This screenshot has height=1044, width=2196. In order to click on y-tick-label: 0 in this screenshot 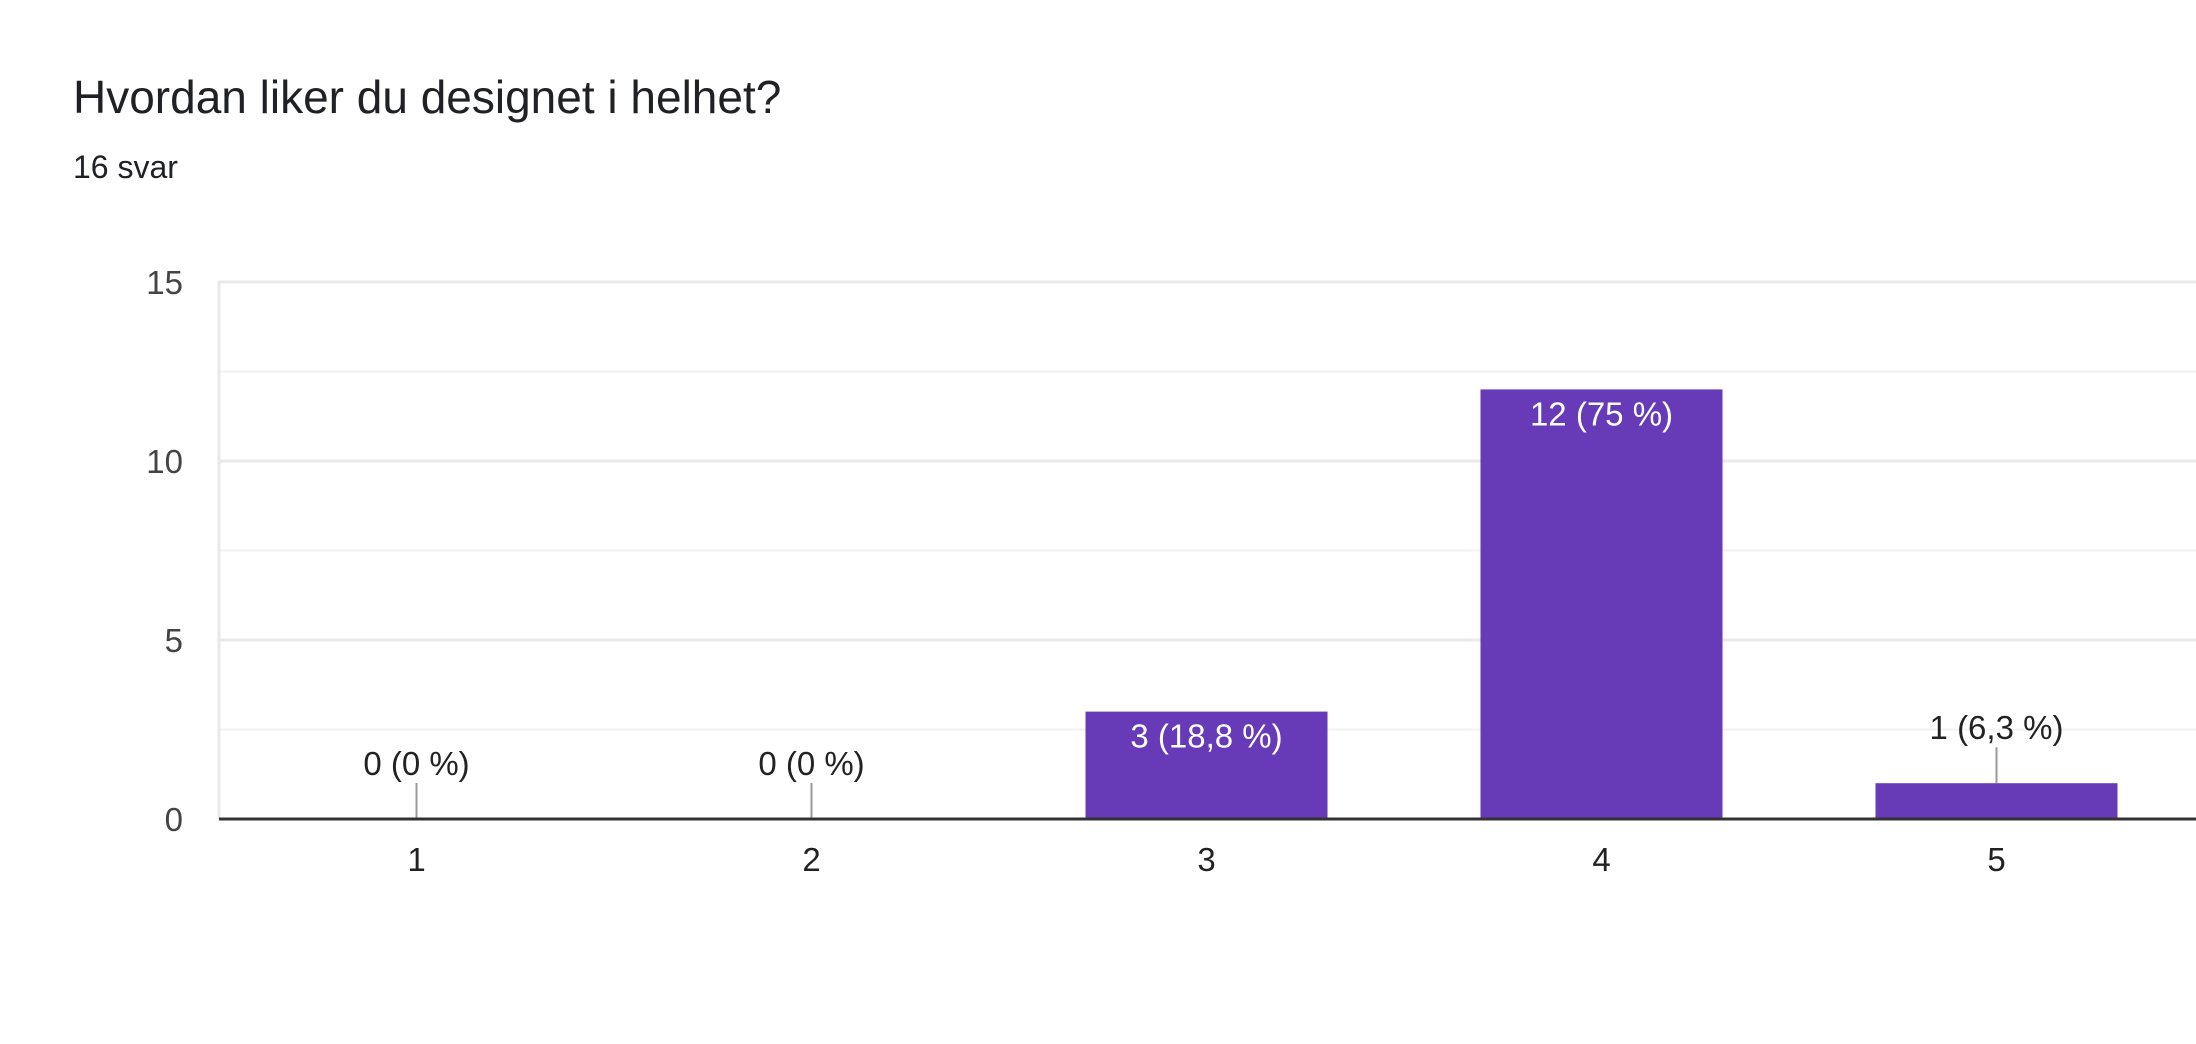, I will do `click(174, 819)`.